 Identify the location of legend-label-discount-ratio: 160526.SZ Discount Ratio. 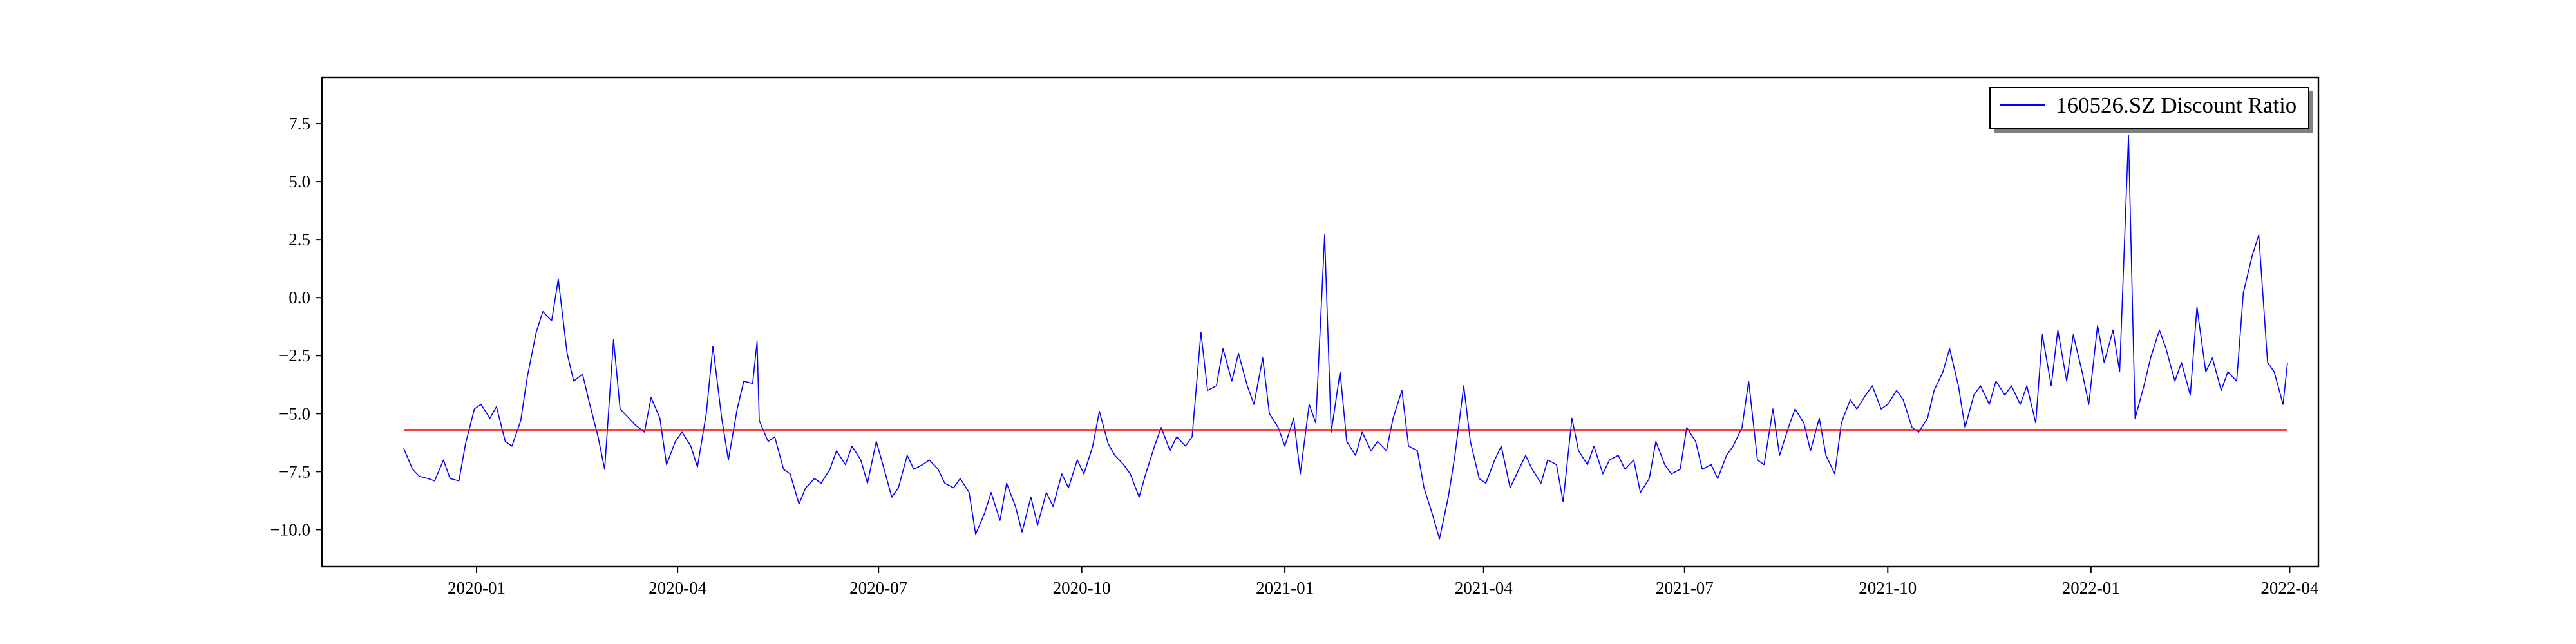
(2176, 105).